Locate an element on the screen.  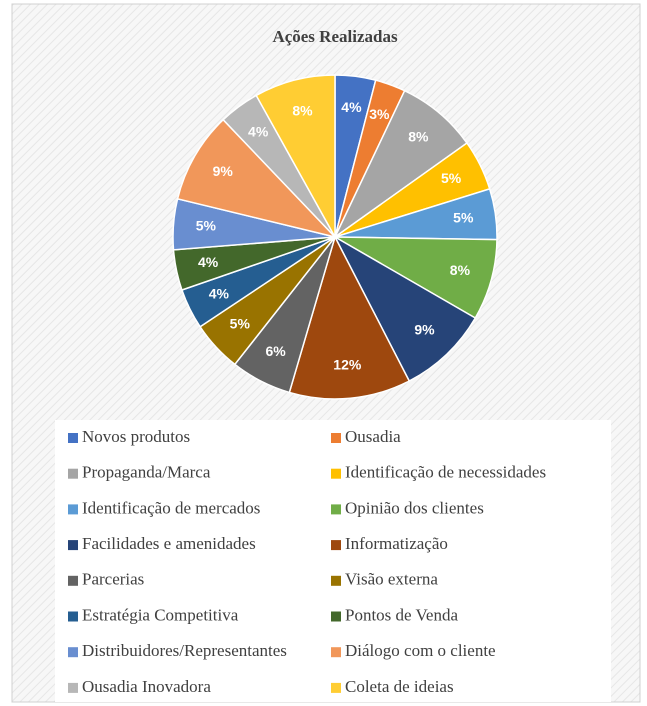
legend-label: Informatização is located at coordinates (396, 543).